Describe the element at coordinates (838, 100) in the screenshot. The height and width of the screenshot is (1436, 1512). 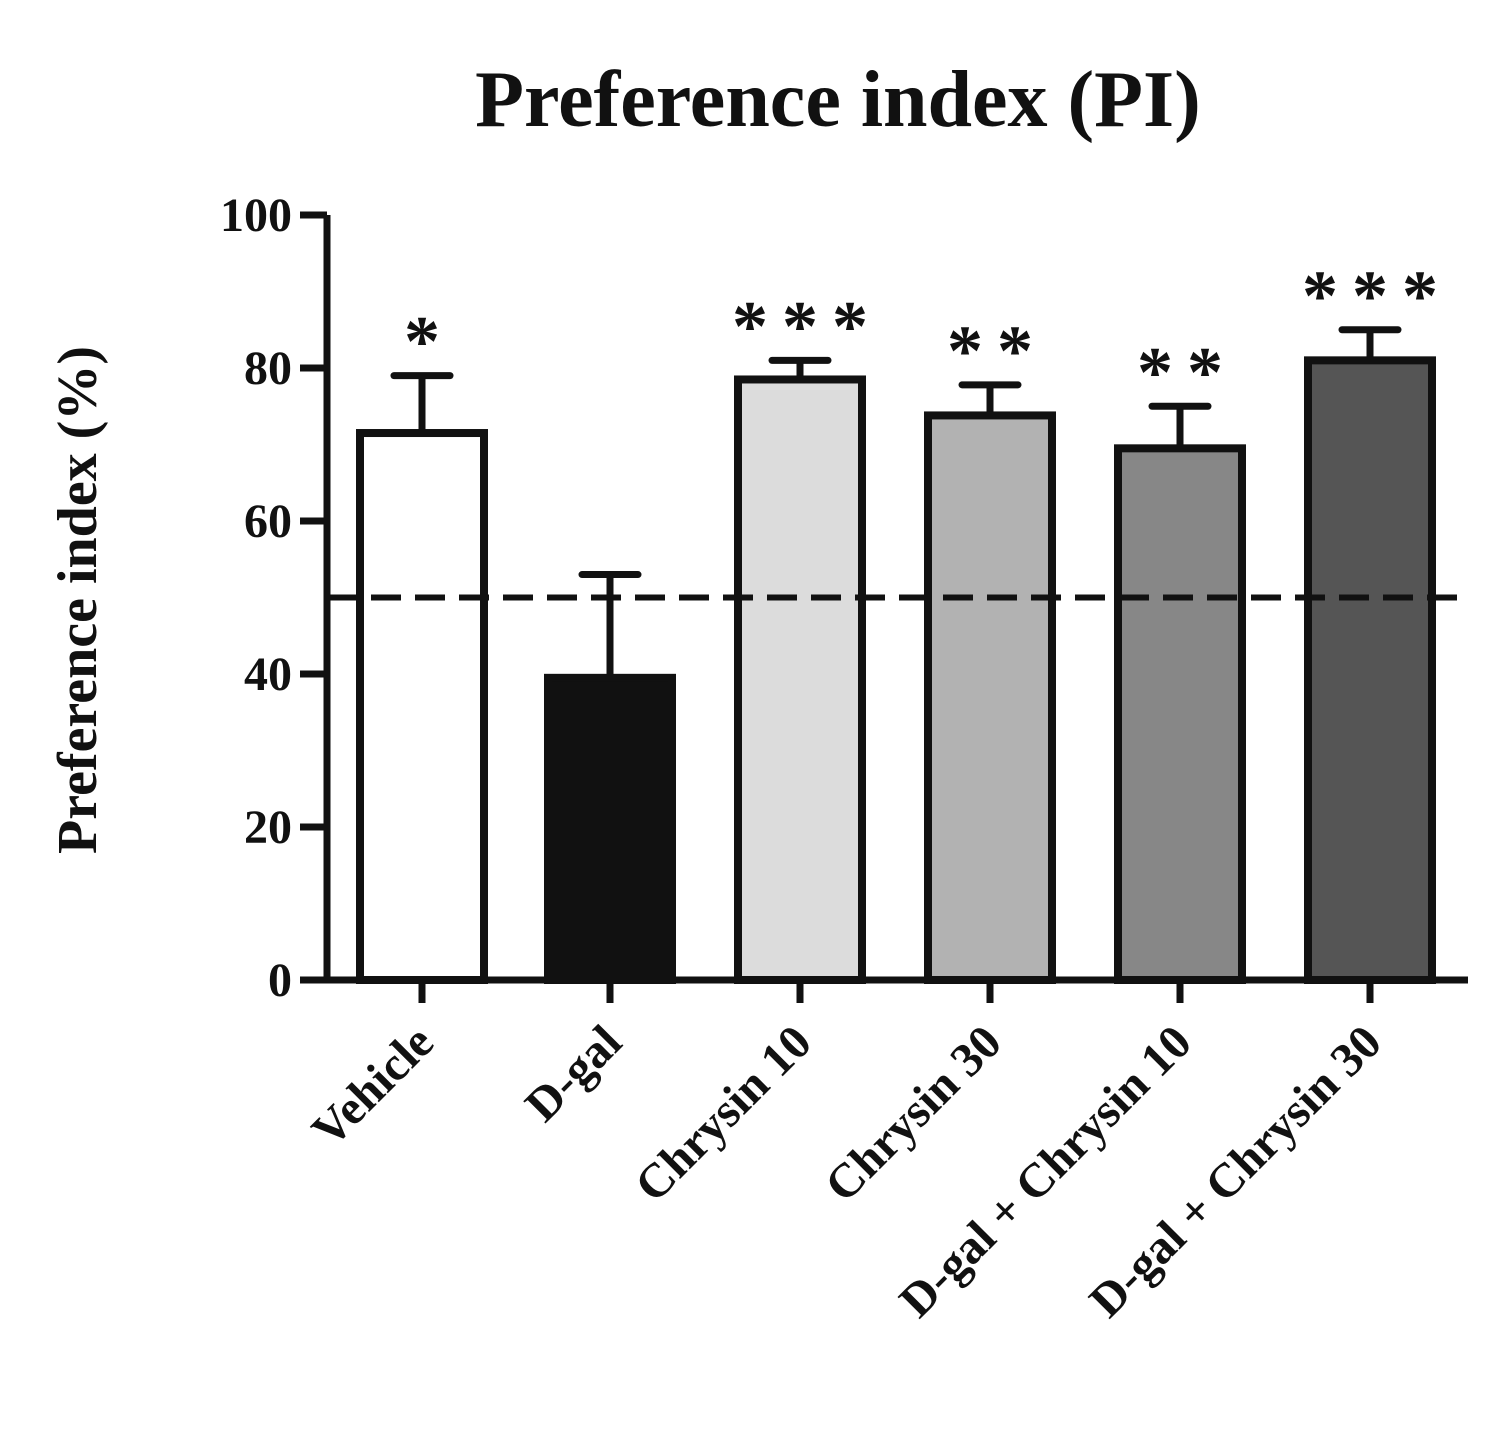
I see `chart-title: Preference index (PI)` at that location.